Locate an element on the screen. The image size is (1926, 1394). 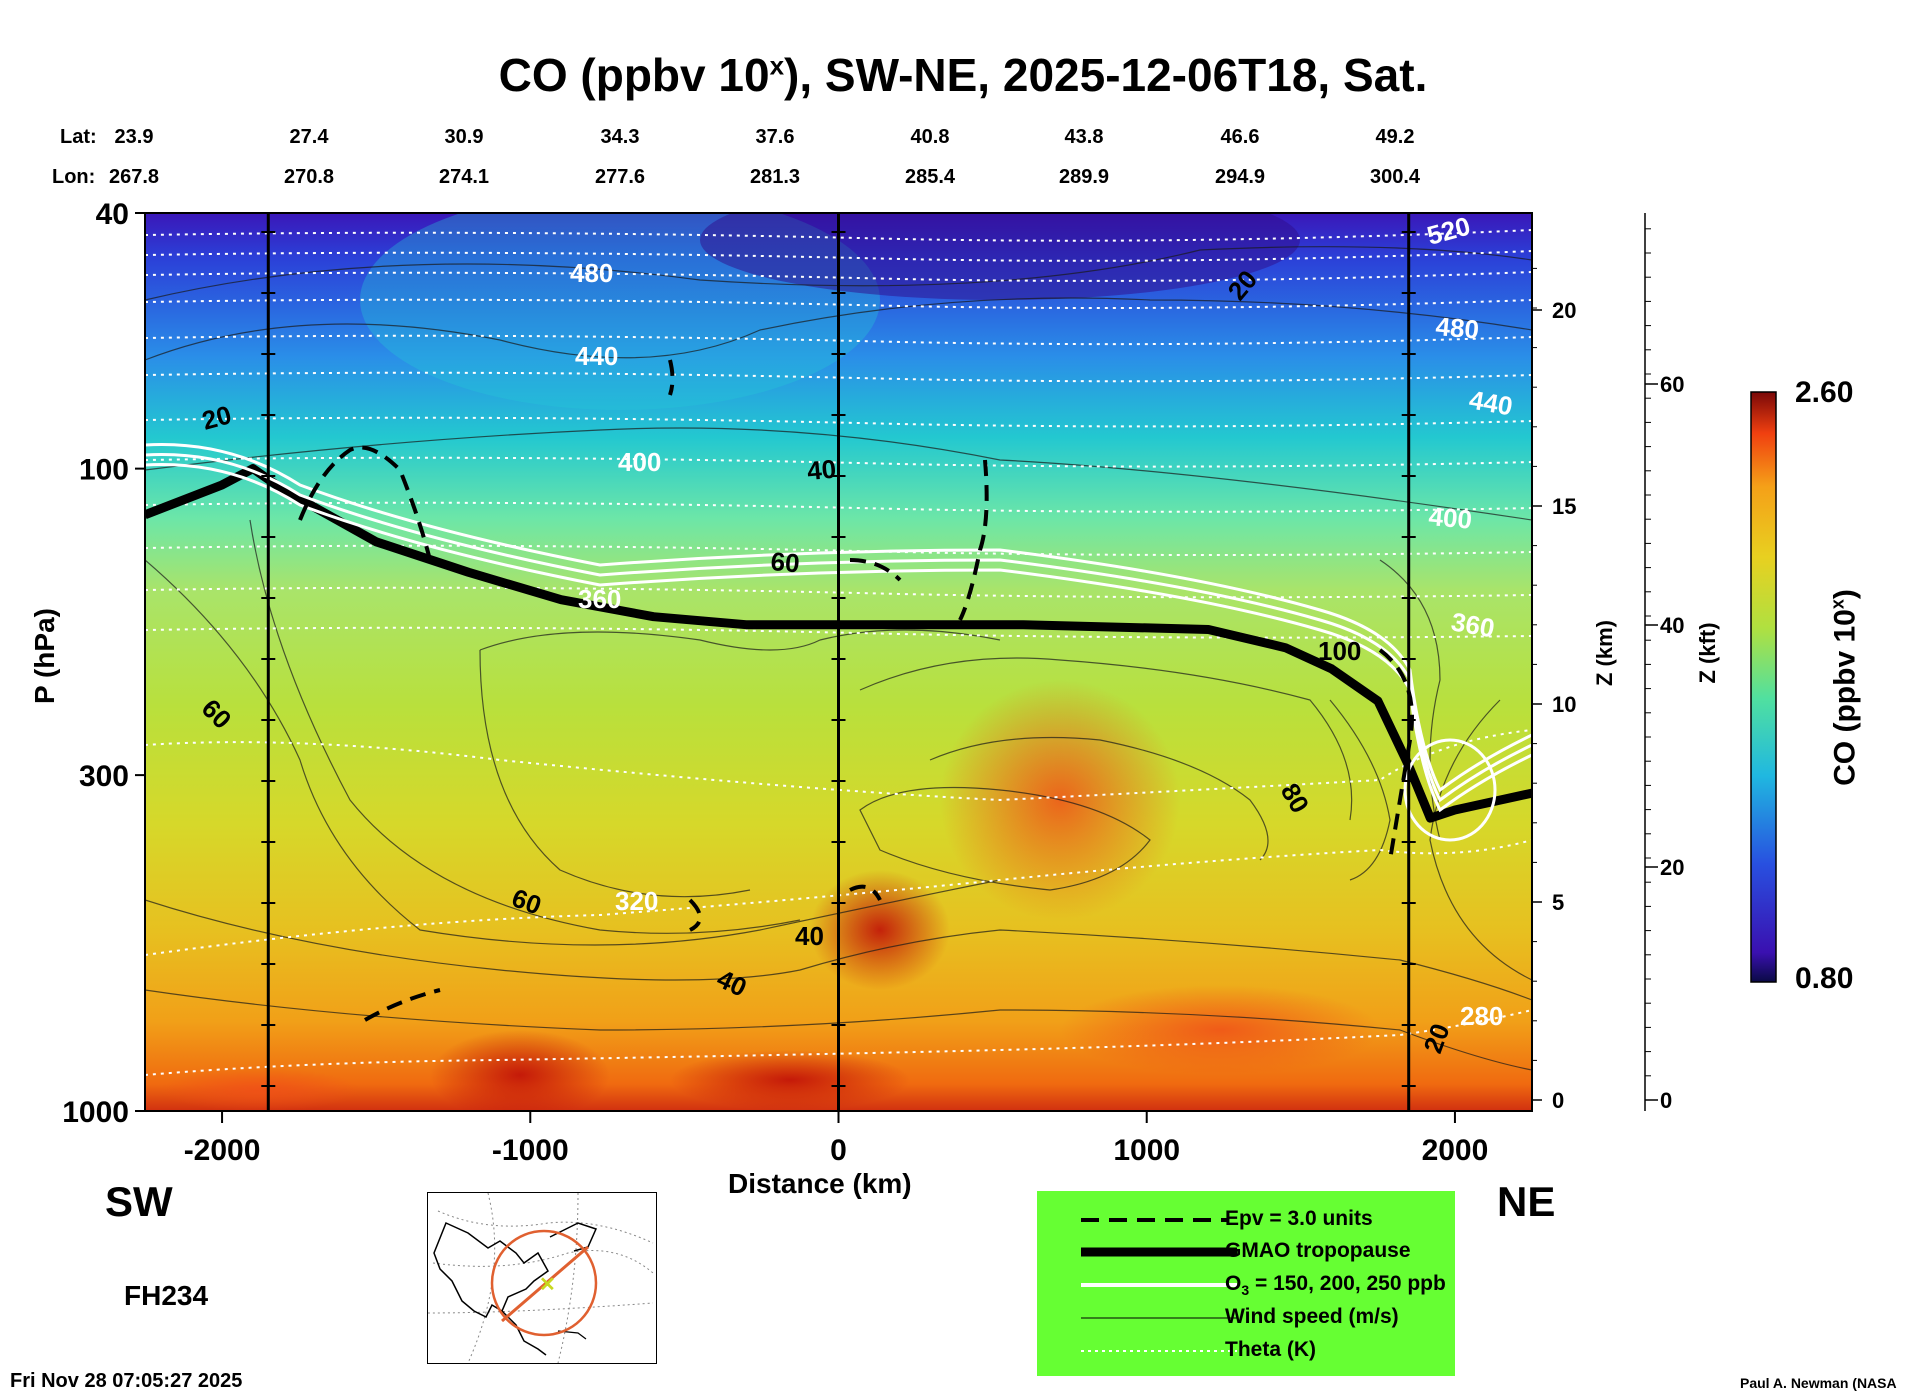
lat-value: 34.3 is located at coordinates (620, 137).